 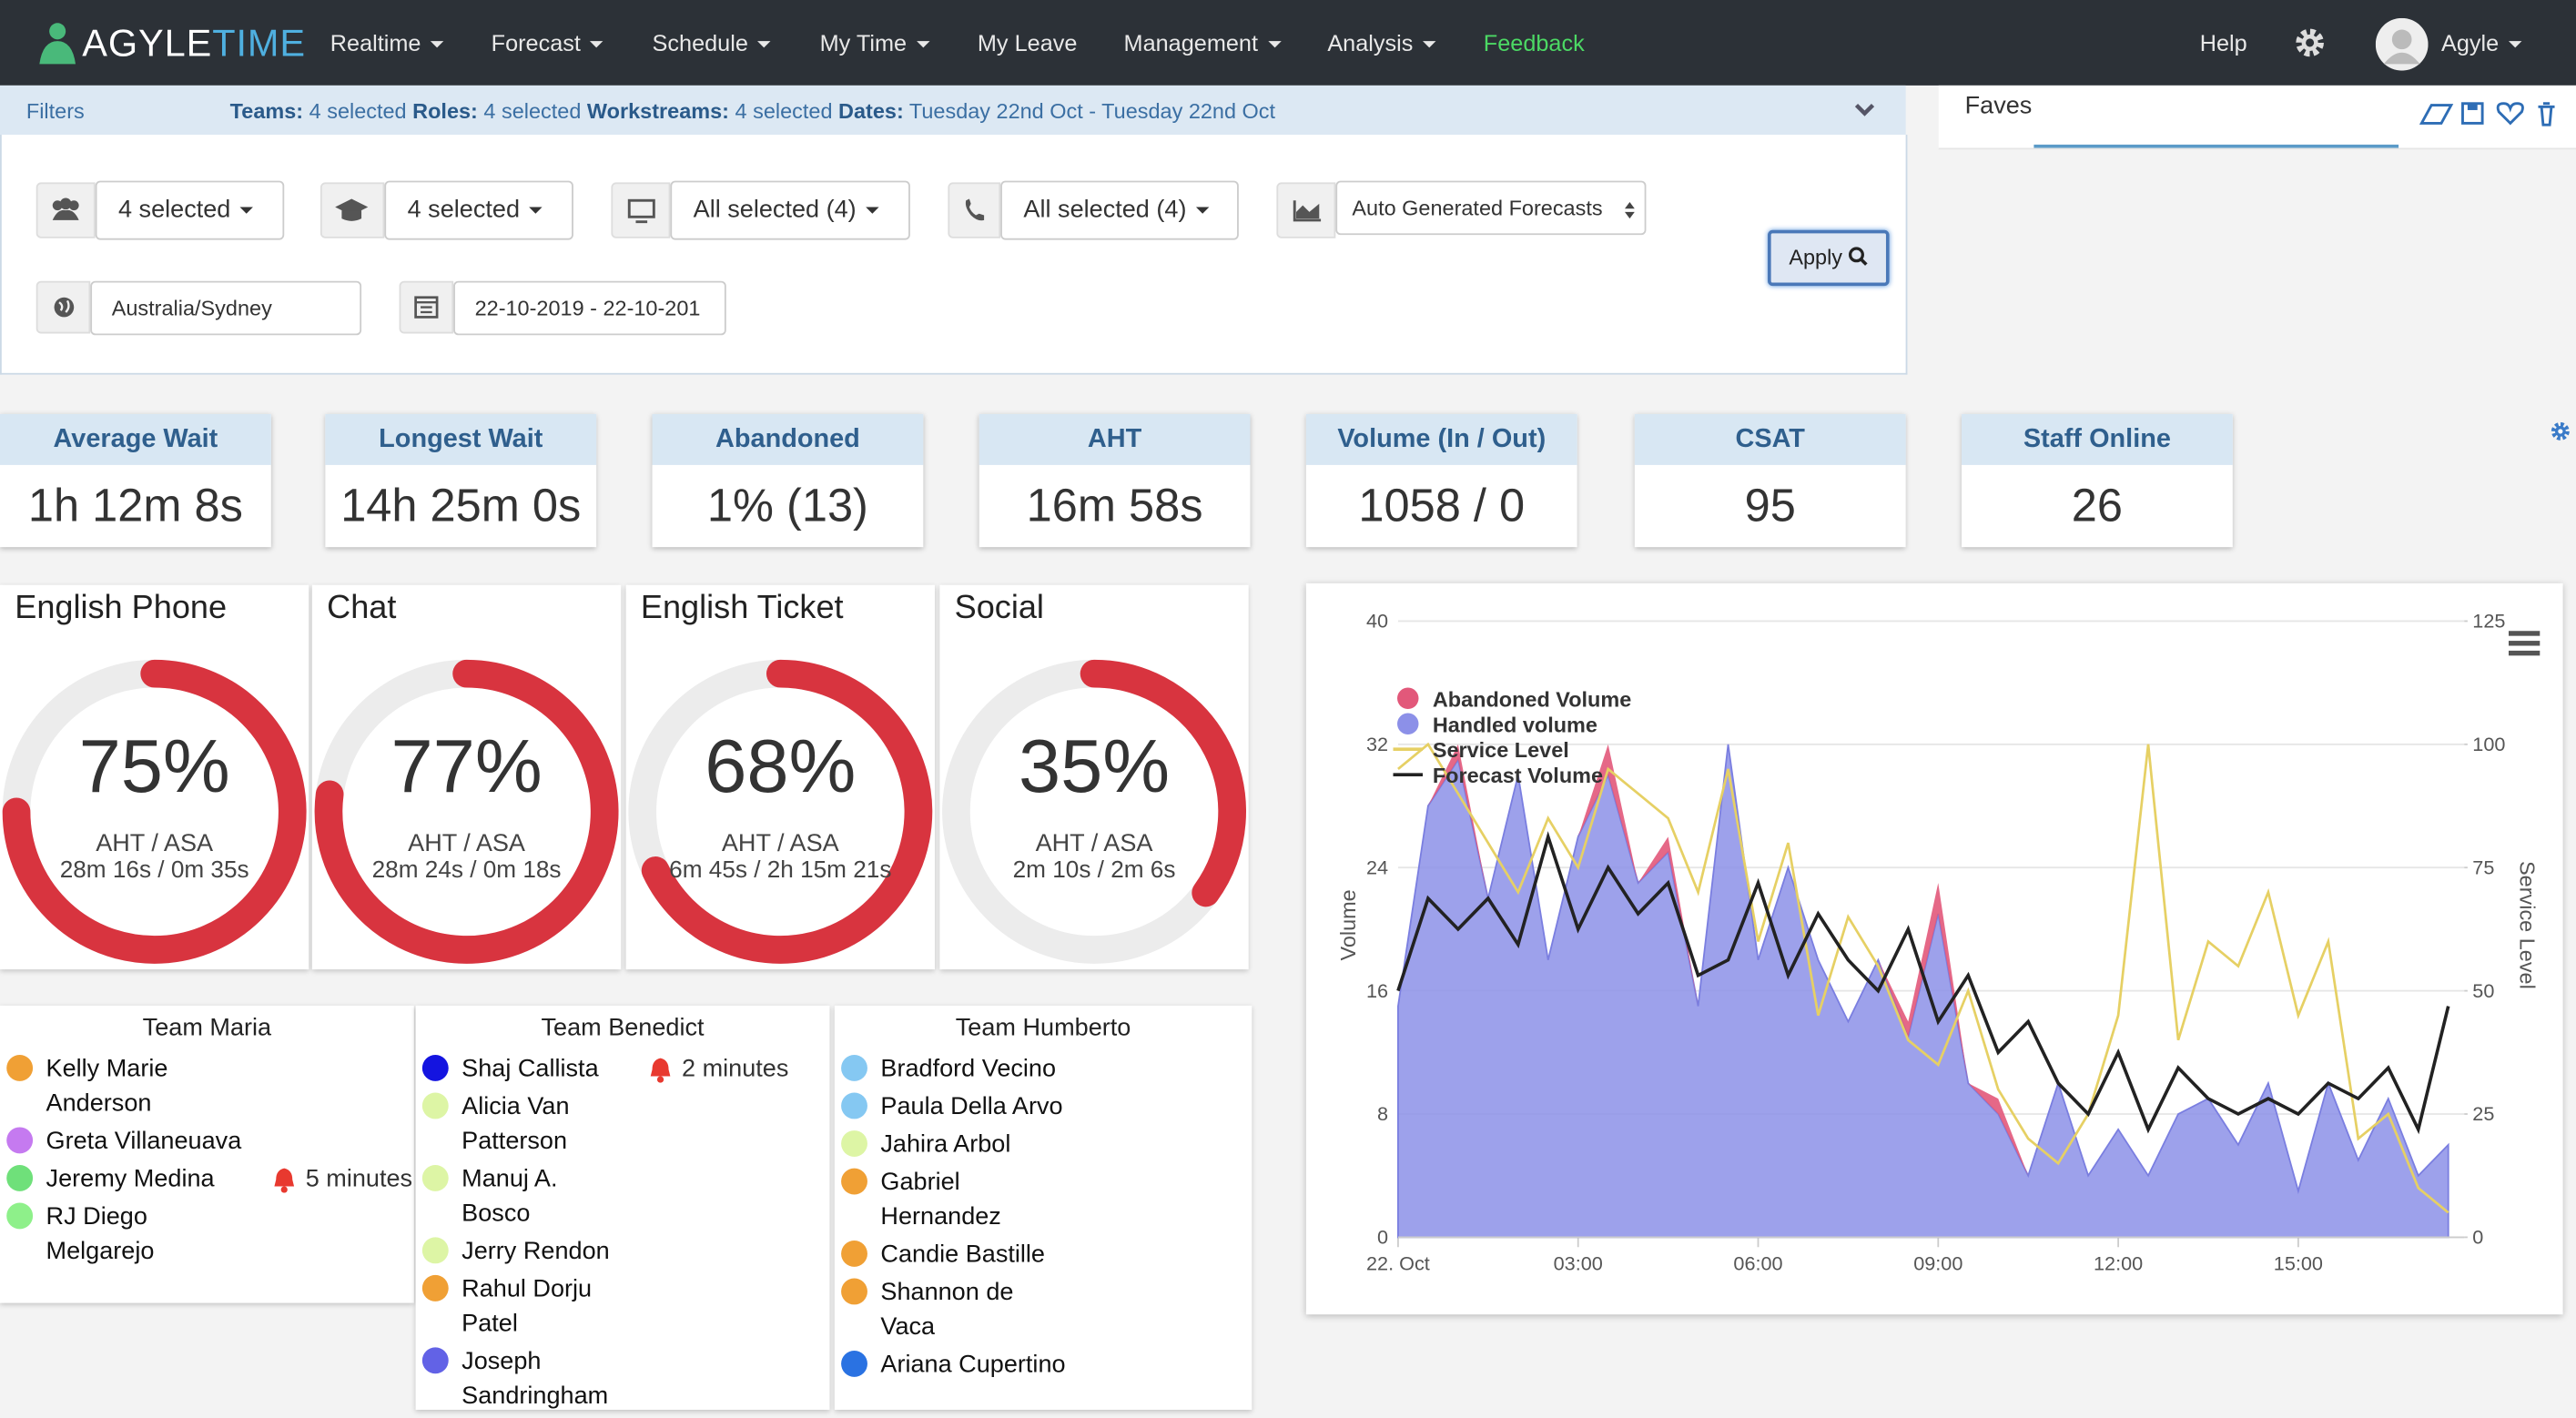 What do you see at coordinates (1398, 1263) in the screenshot?
I see `x-tick-label: 22. Oct` at bounding box center [1398, 1263].